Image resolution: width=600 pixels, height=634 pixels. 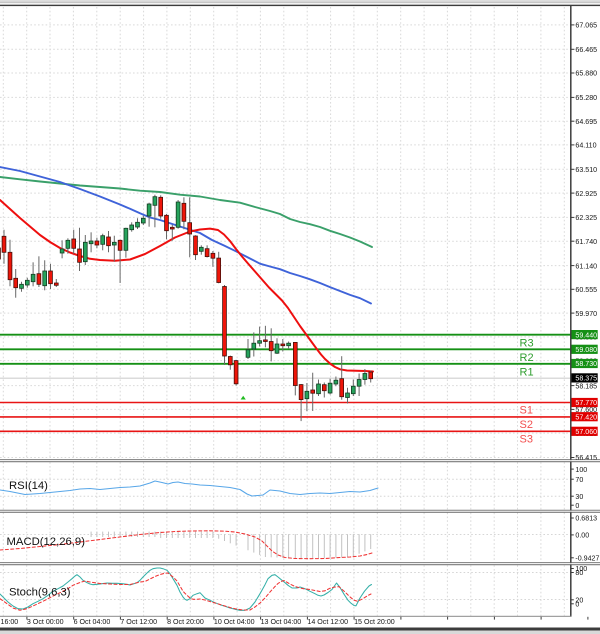 What do you see at coordinates (586, 350) in the screenshot?
I see `svg-text: 59.080` at bounding box center [586, 350].